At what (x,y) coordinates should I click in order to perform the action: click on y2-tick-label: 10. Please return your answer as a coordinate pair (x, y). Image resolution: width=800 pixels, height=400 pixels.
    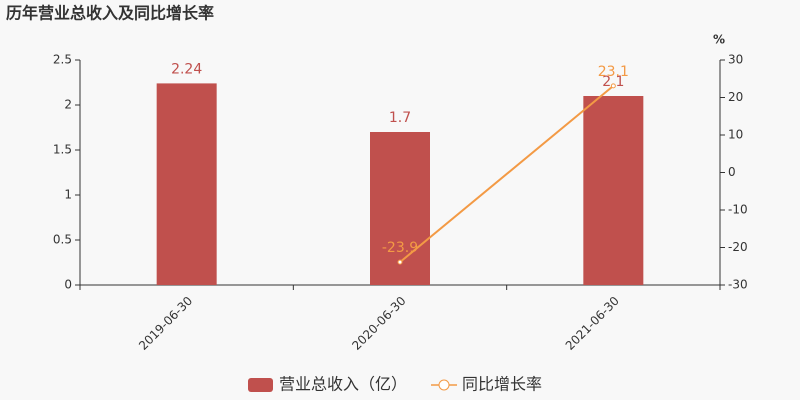
    Looking at the image, I should click on (735, 135).